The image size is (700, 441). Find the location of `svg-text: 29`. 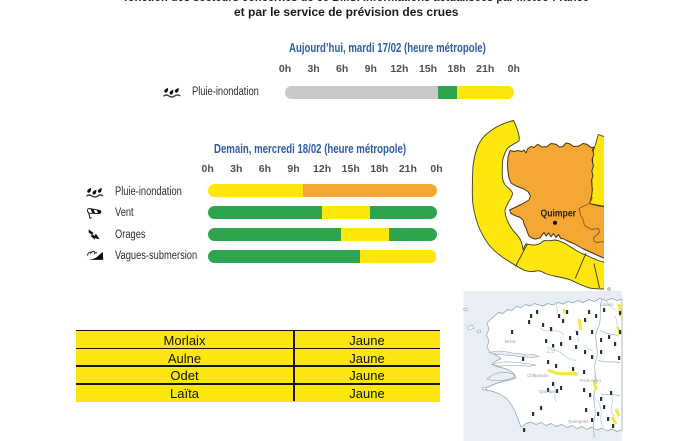

svg-text: 29 is located at coordinates (550, 350).